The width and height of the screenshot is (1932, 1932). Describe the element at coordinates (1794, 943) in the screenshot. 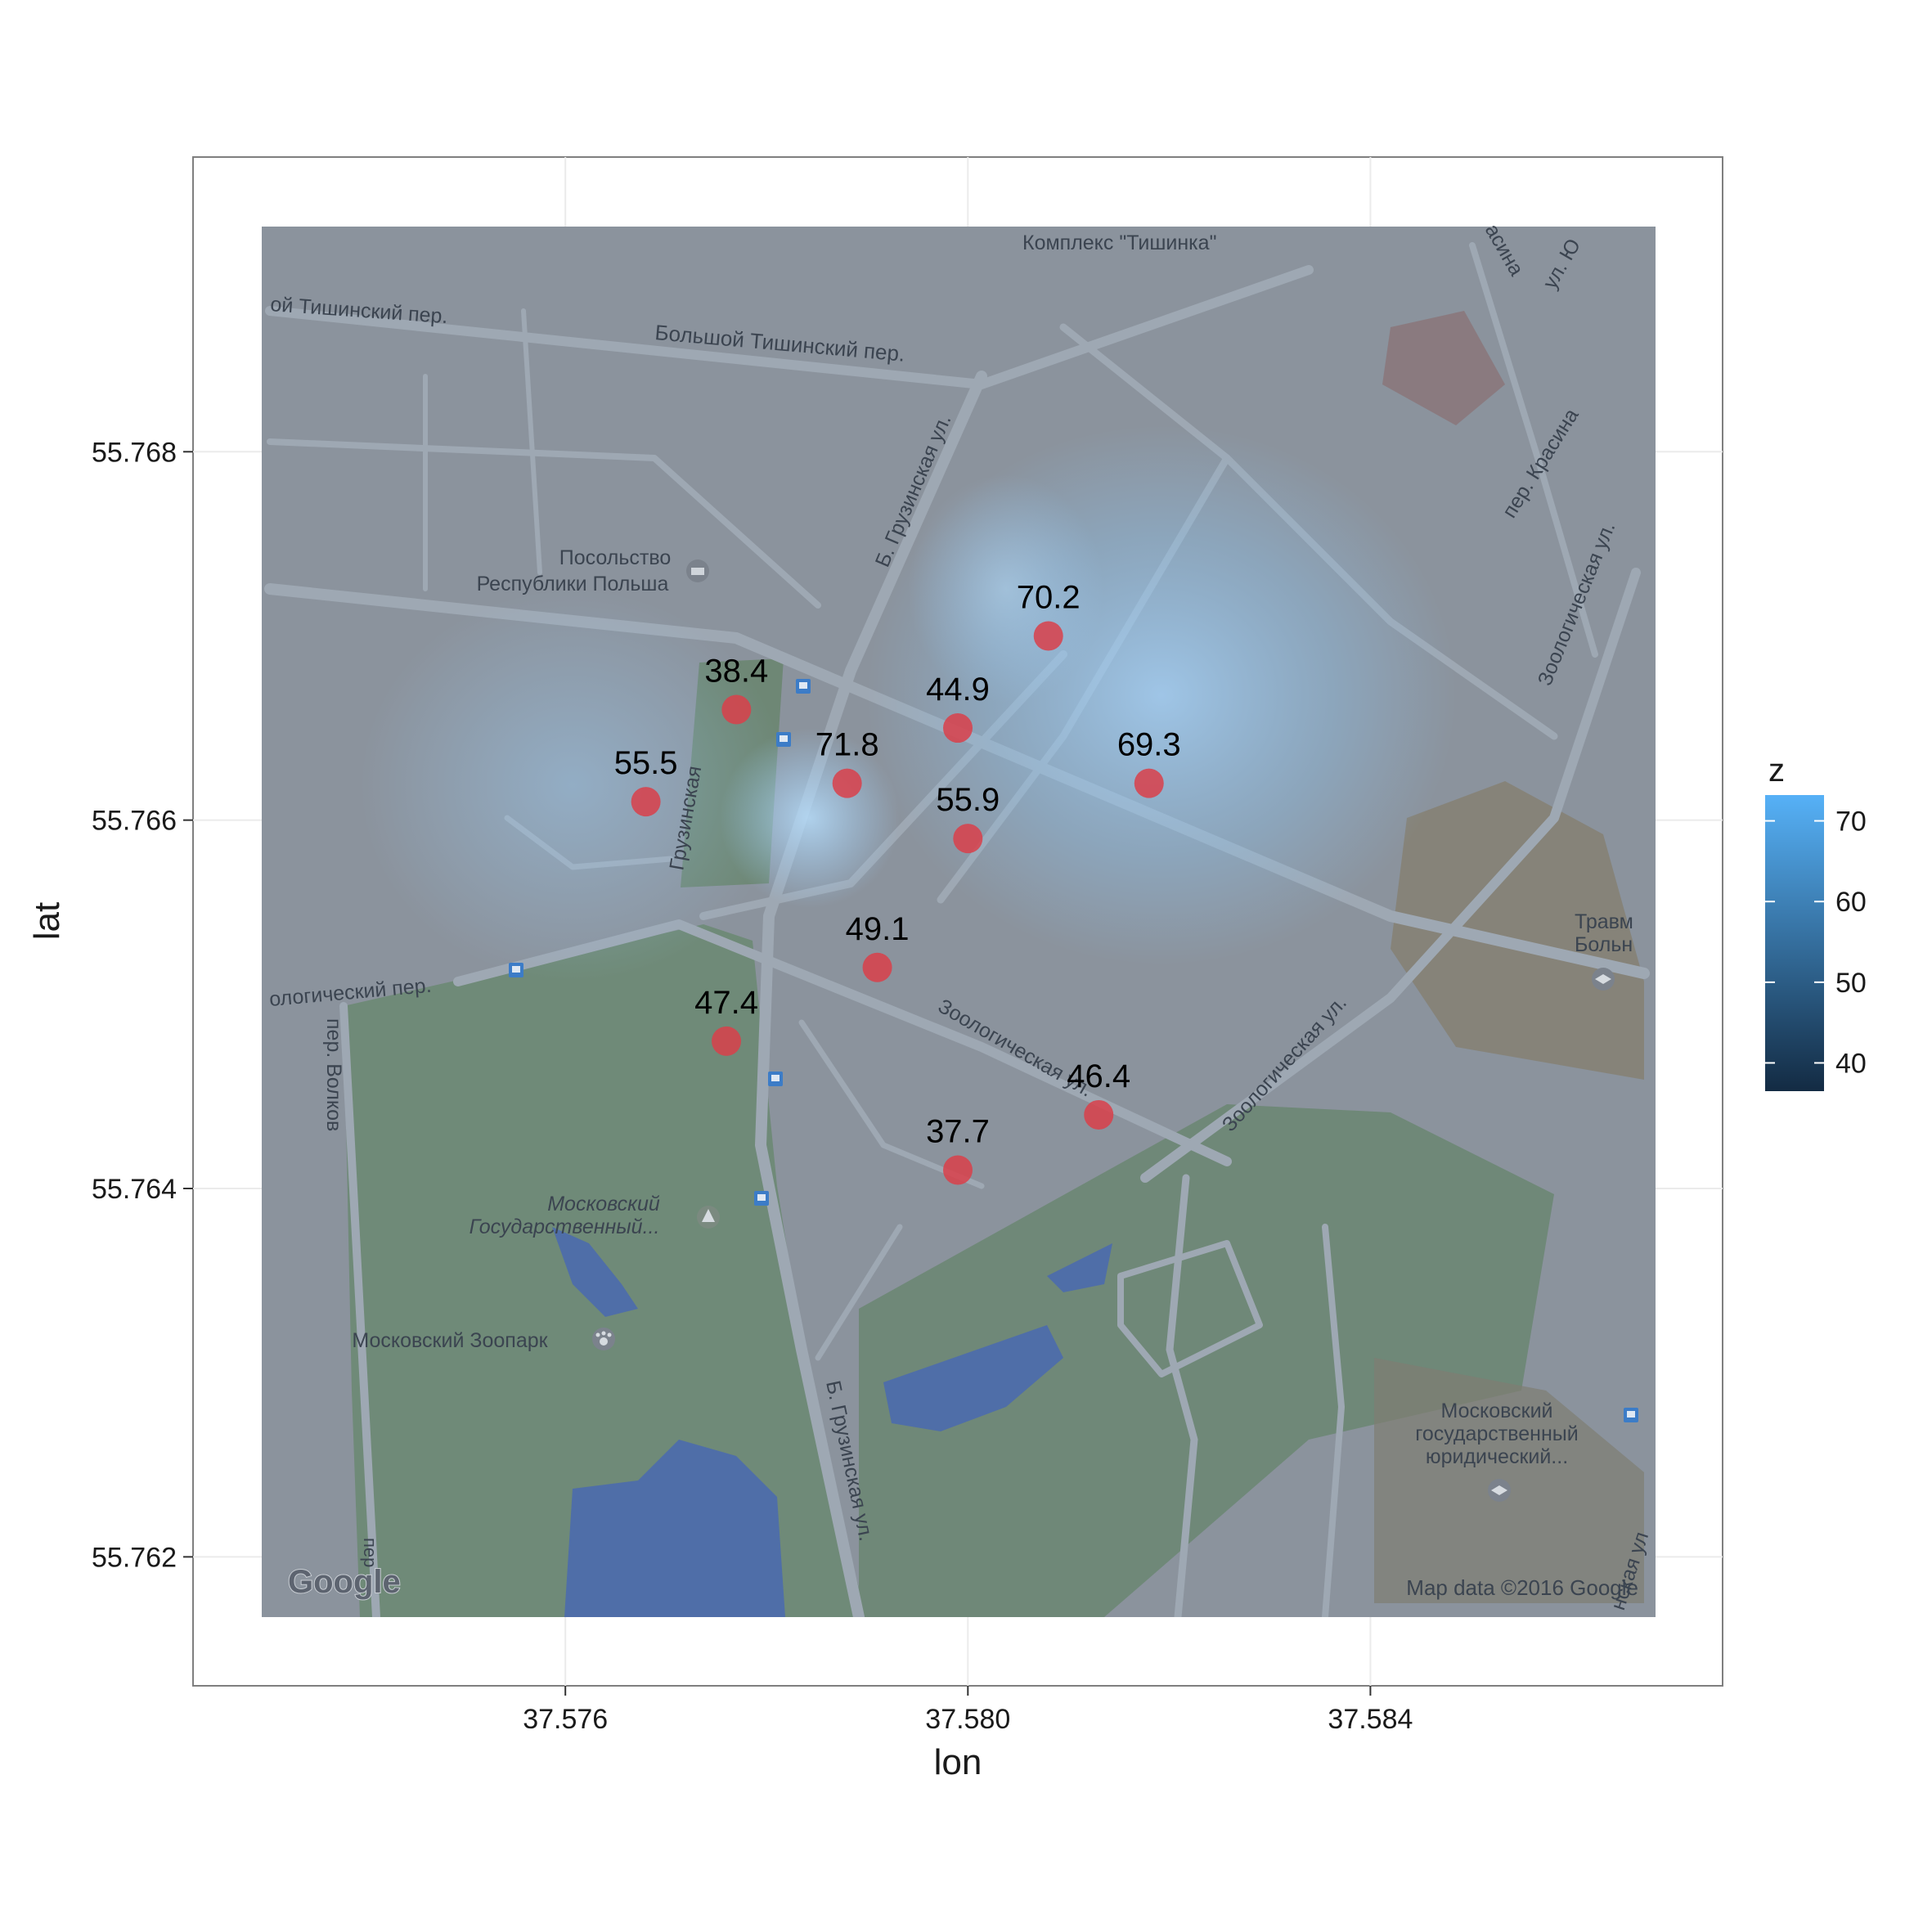

I see `legend-colorbar` at that location.